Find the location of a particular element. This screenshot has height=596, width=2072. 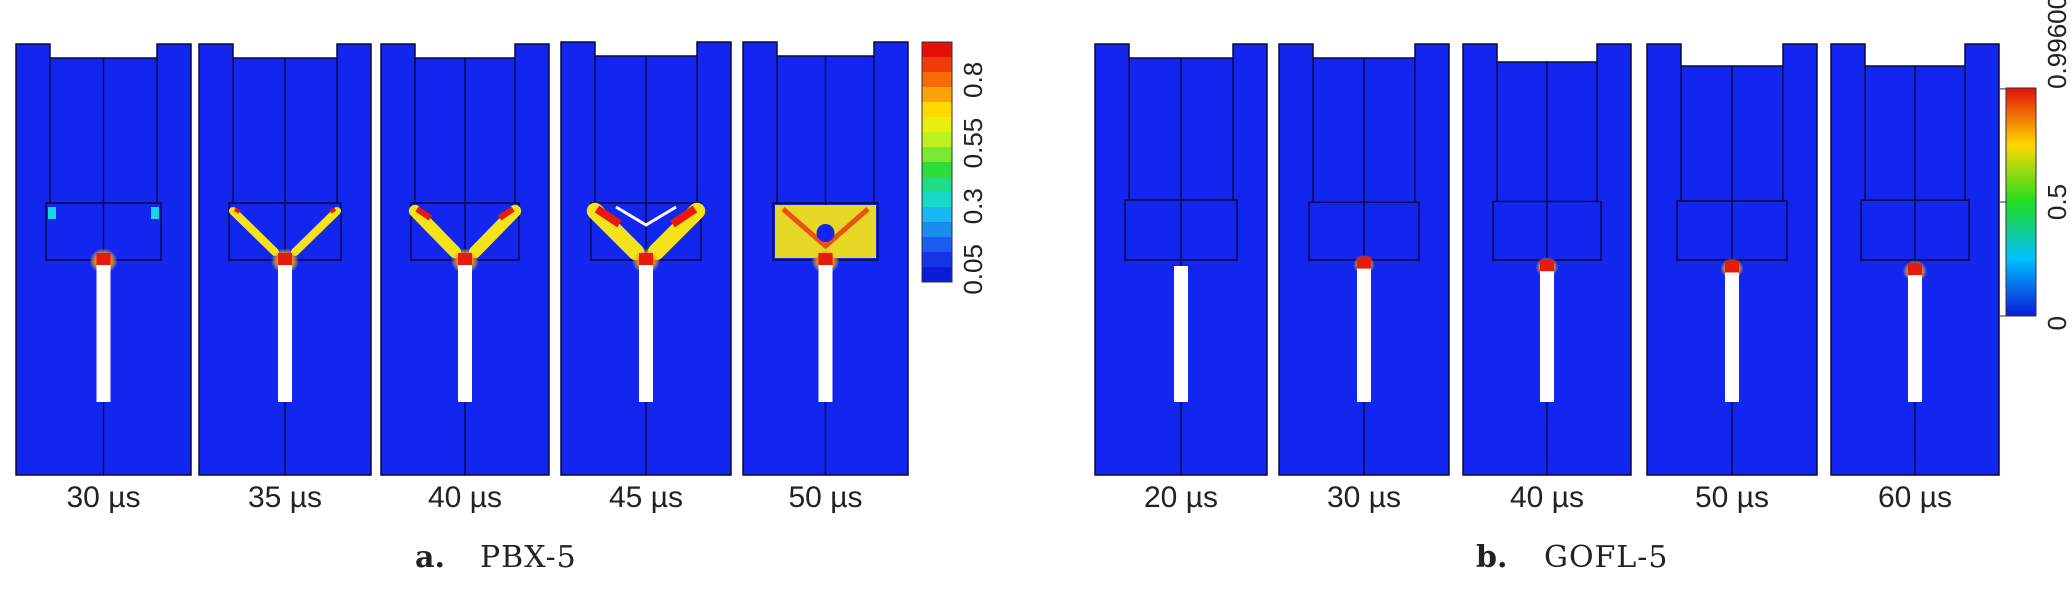

panel-a-name: PBX-5 is located at coordinates (528, 557).